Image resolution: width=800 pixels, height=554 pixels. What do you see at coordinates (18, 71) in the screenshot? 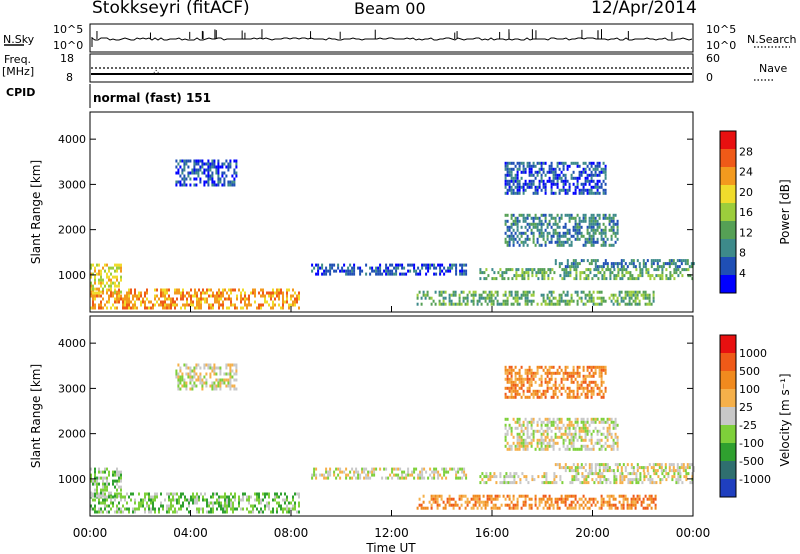
I see `freq-unit-label: [MHz]` at bounding box center [18, 71].